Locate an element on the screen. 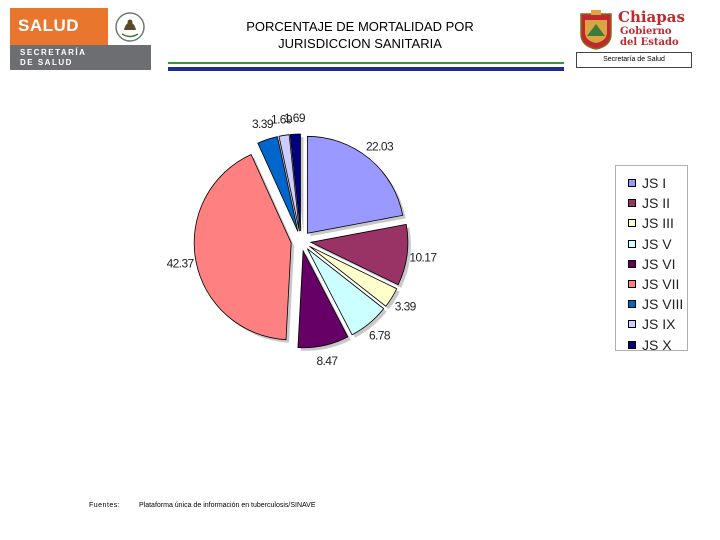 Image resolution: width=720 pixels, height=540 pixels. salud-logo-line1: SECRETARÍA is located at coordinates (53, 52).